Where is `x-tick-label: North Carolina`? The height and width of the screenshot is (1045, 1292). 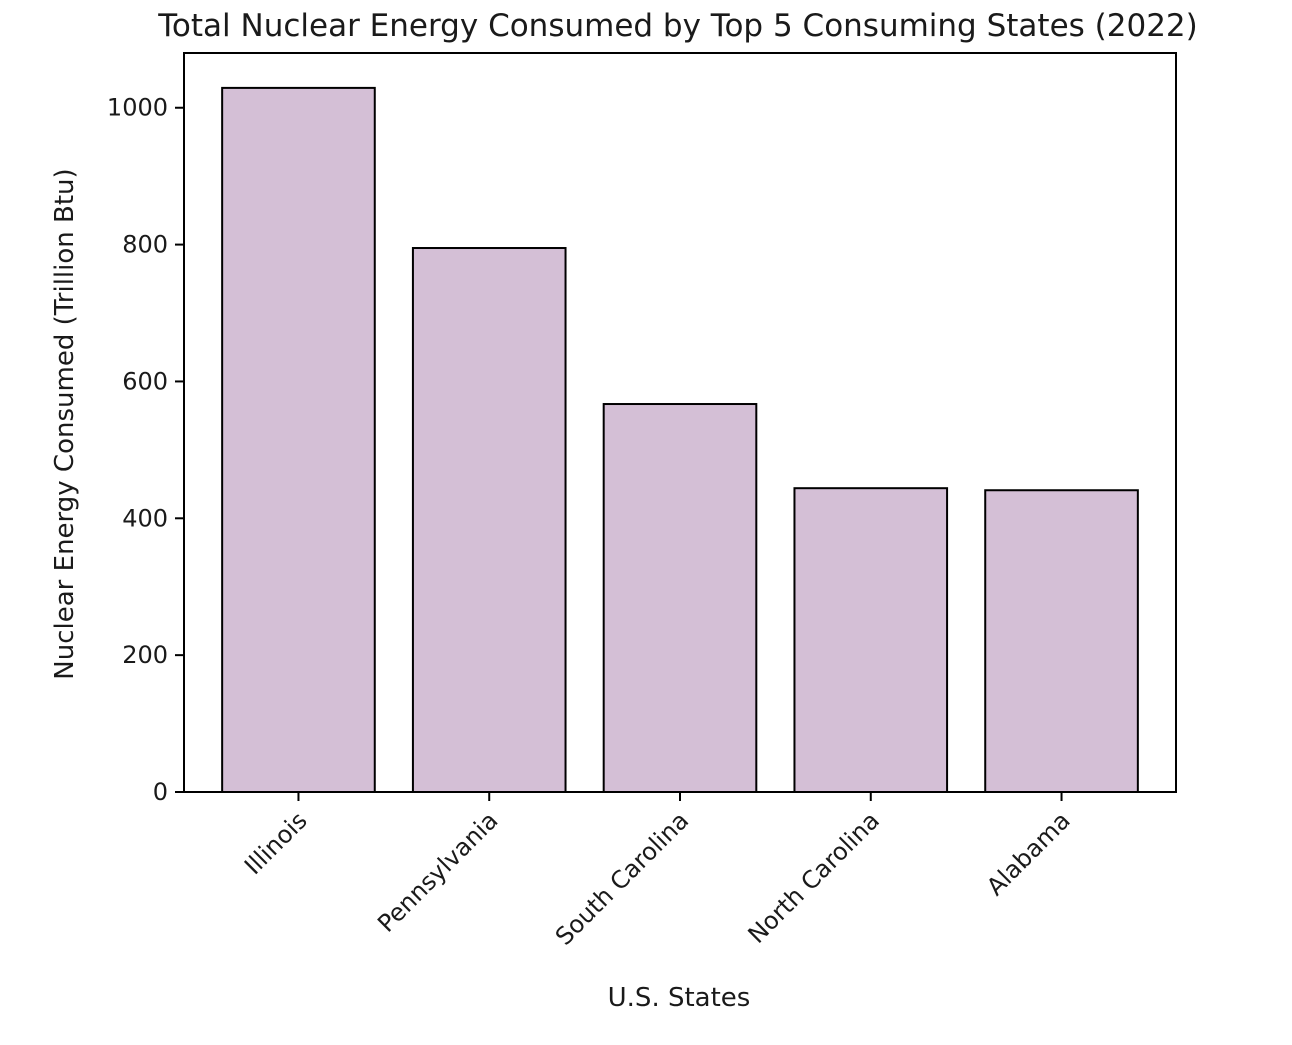
x-tick-label: North Carolina is located at coordinates (814, 877).